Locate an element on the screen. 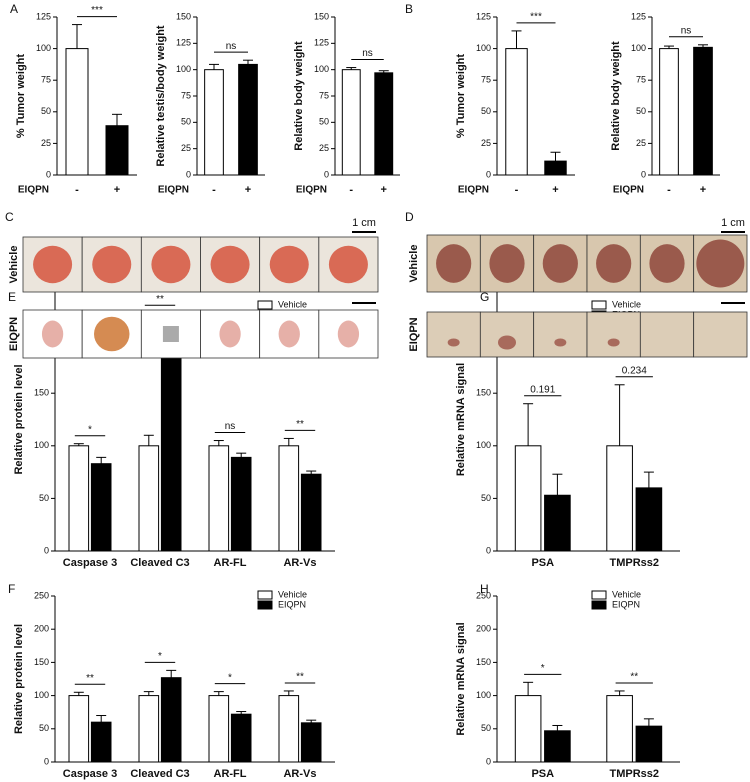 The height and width of the screenshot is (782, 750). x-tick-label: + is located at coordinates (703, 190).